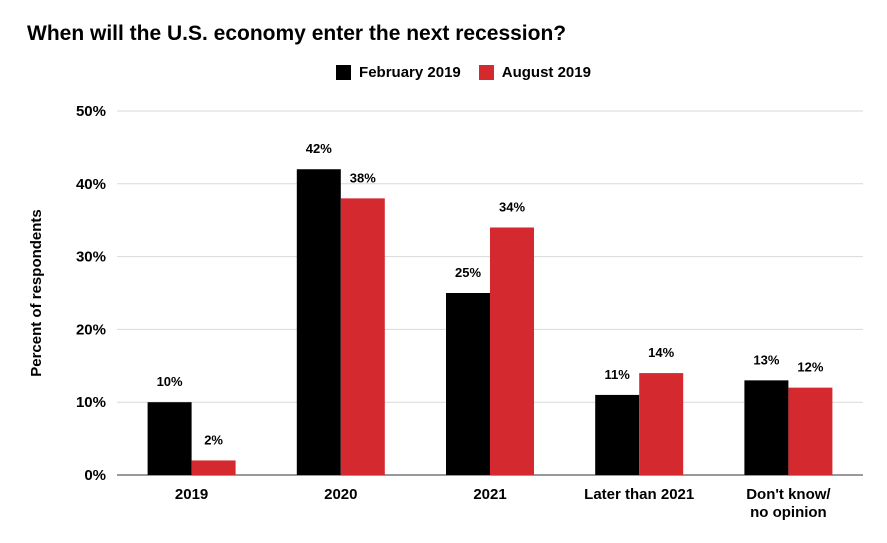 This screenshot has width=887, height=543. I want to click on data-label: 34%, so click(512, 206).